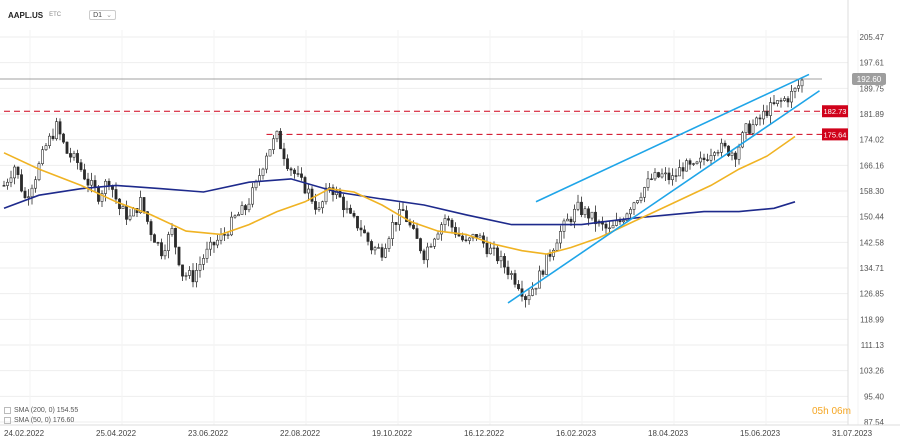 The image size is (900, 443). What do you see at coordinates (872, 140) in the screenshot?
I see `y-tick-label: 174.02` at bounding box center [872, 140].